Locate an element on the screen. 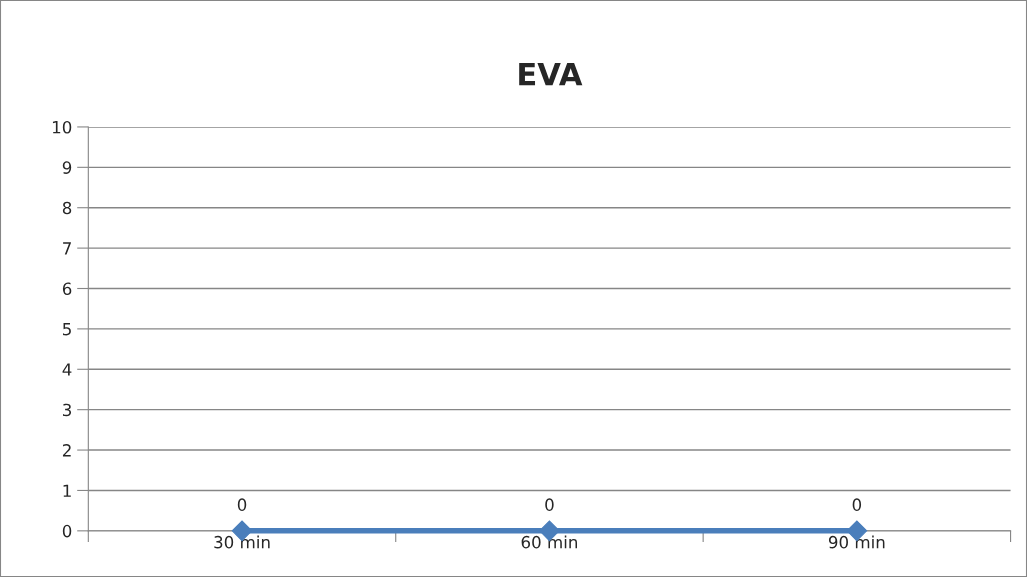 This screenshot has height=577, width=1027. y-tick-label: 7 is located at coordinates (67, 248).